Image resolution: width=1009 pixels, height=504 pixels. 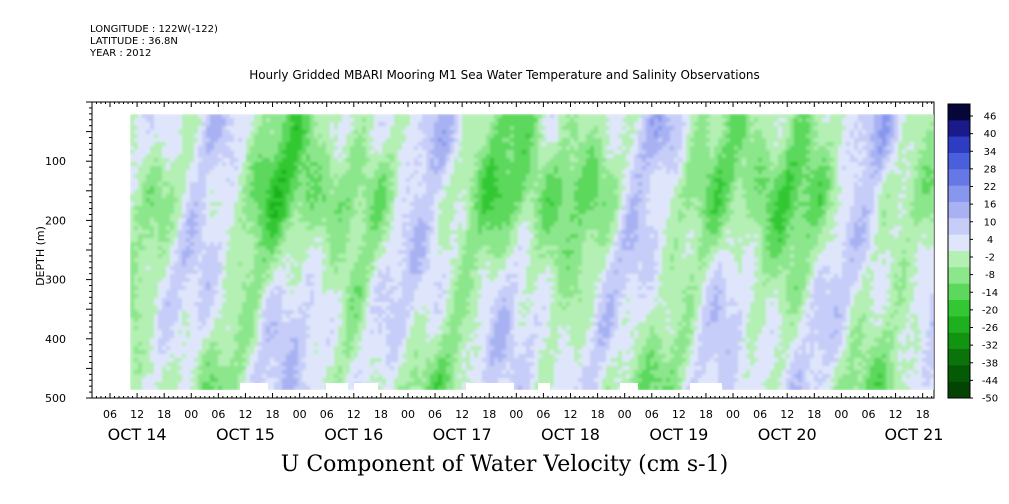 What do you see at coordinates (990, 310) in the screenshot?
I see `colorbar-label: -20` at bounding box center [990, 310].